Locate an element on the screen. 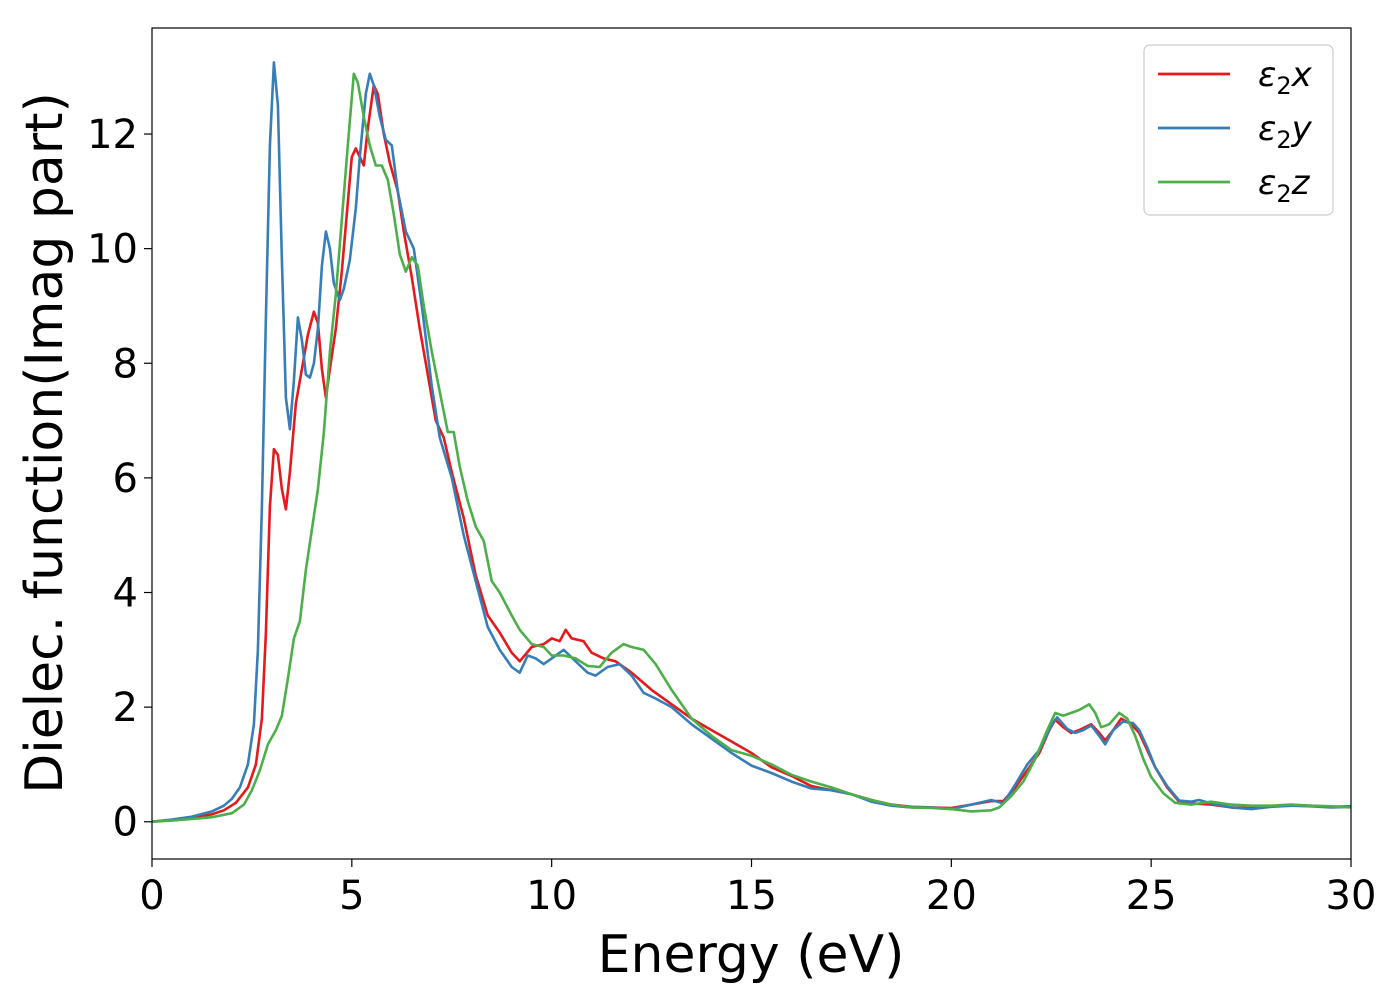 This screenshot has height=1000, width=1400. y-tick-label: 6 is located at coordinates (125, 479).